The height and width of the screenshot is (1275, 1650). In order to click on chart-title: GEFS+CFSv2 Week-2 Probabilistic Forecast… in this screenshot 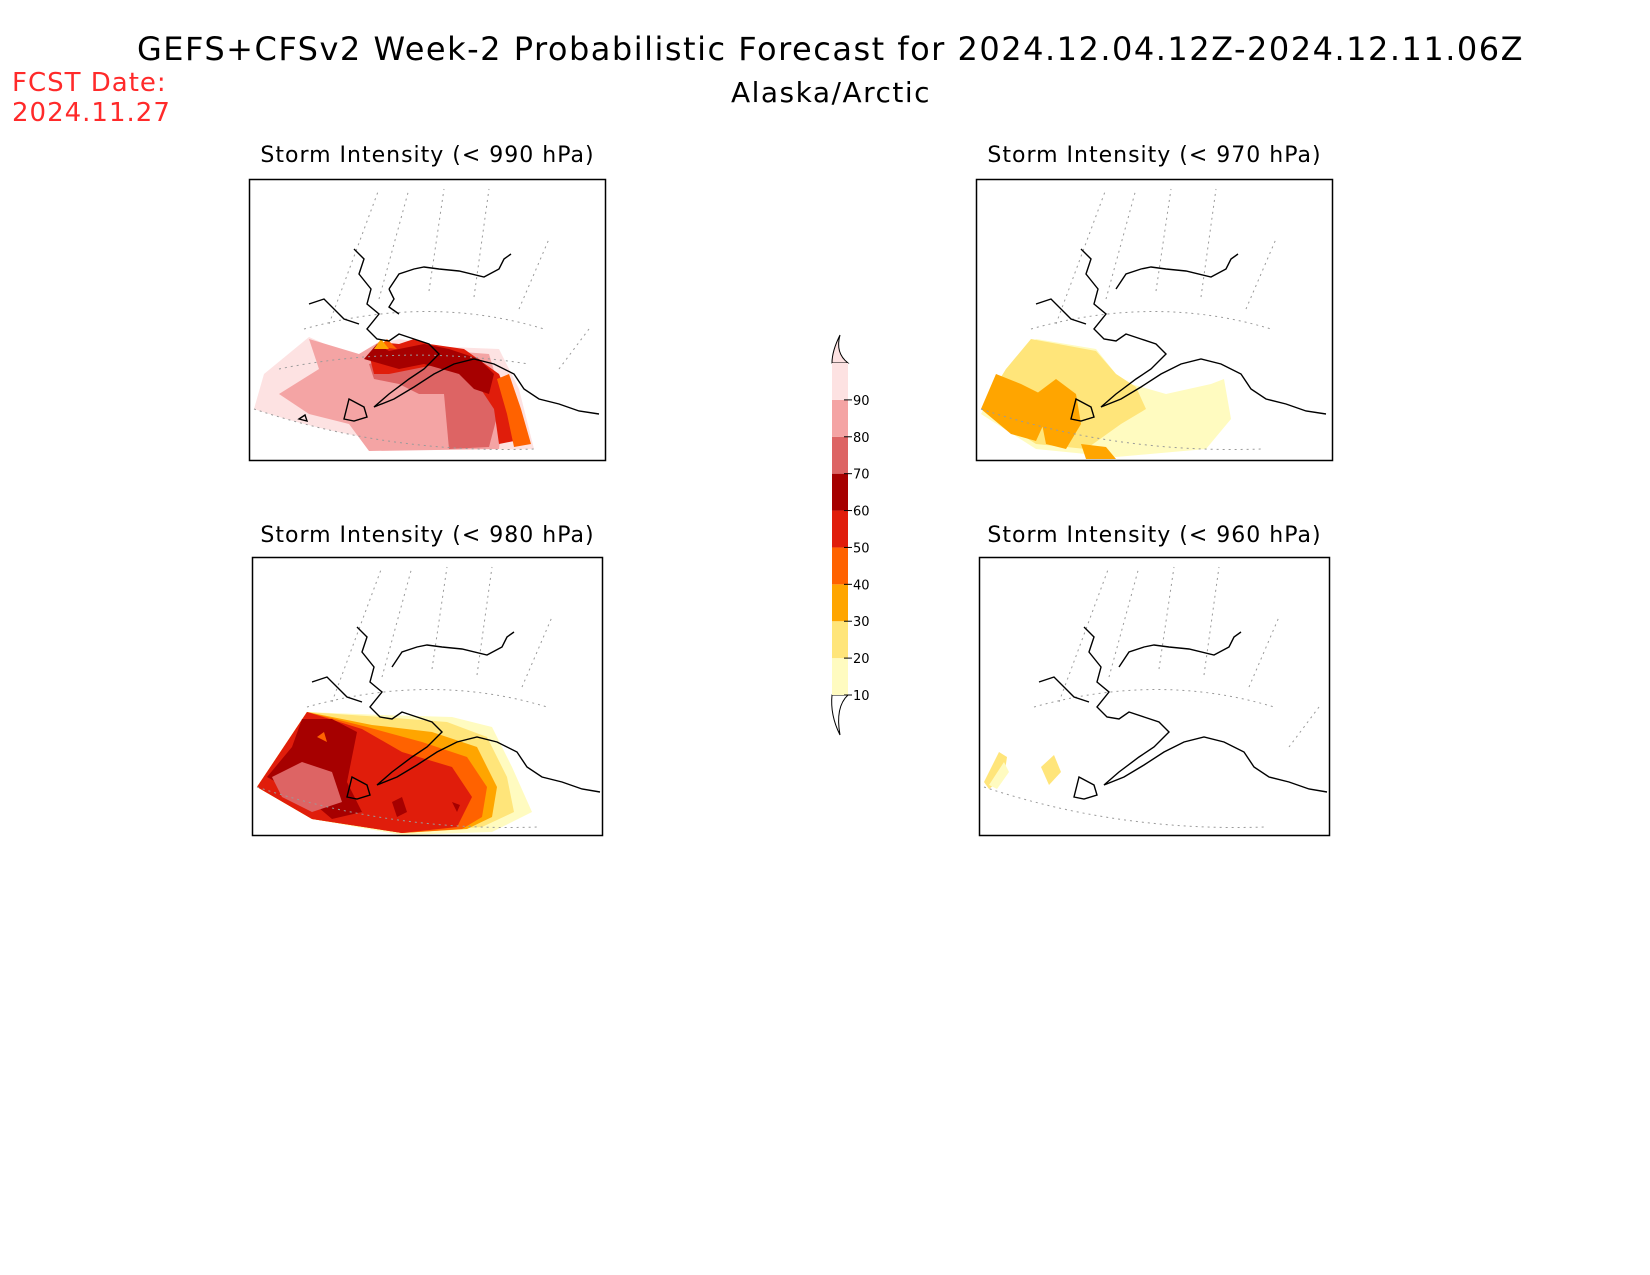, I will do `click(831, 49)`.